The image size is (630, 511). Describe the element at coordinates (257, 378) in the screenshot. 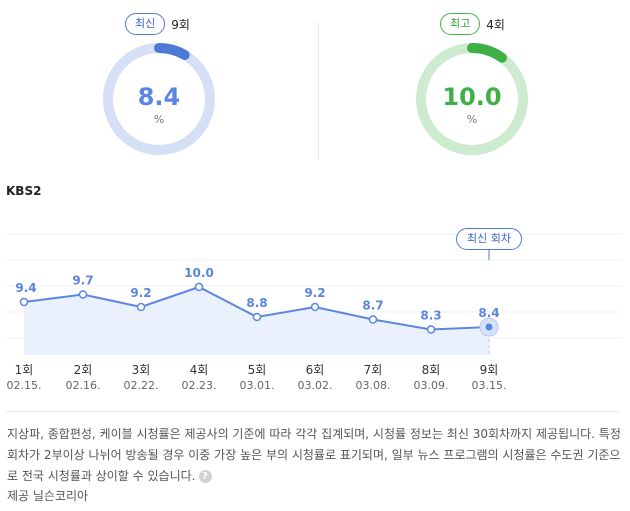

I see `x-tick-label: 5회 03.01.` at that location.